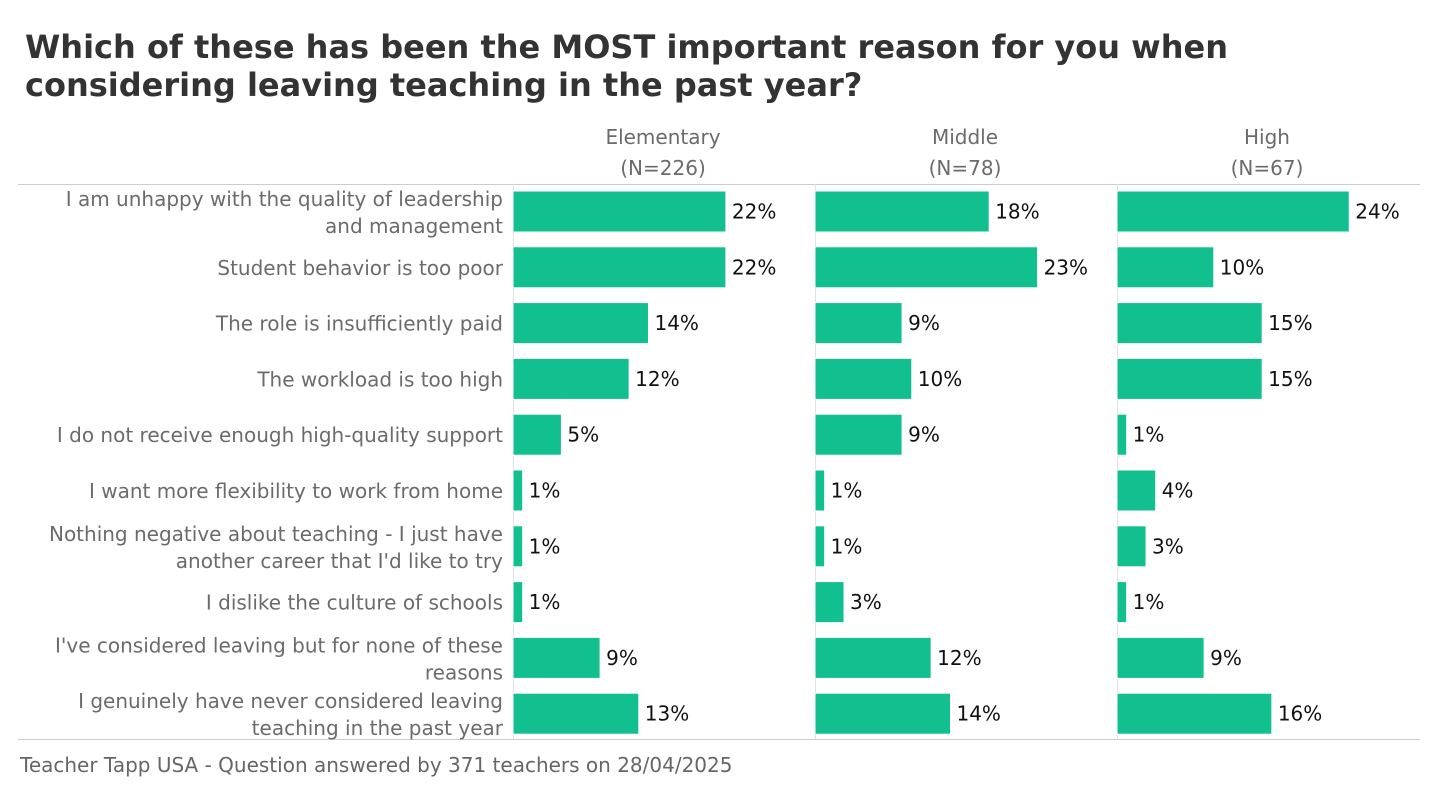 The width and height of the screenshot is (1440, 800). What do you see at coordinates (1267, 137) in the screenshot?
I see `panel-header-name: High` at bounding box center [1267, 137].